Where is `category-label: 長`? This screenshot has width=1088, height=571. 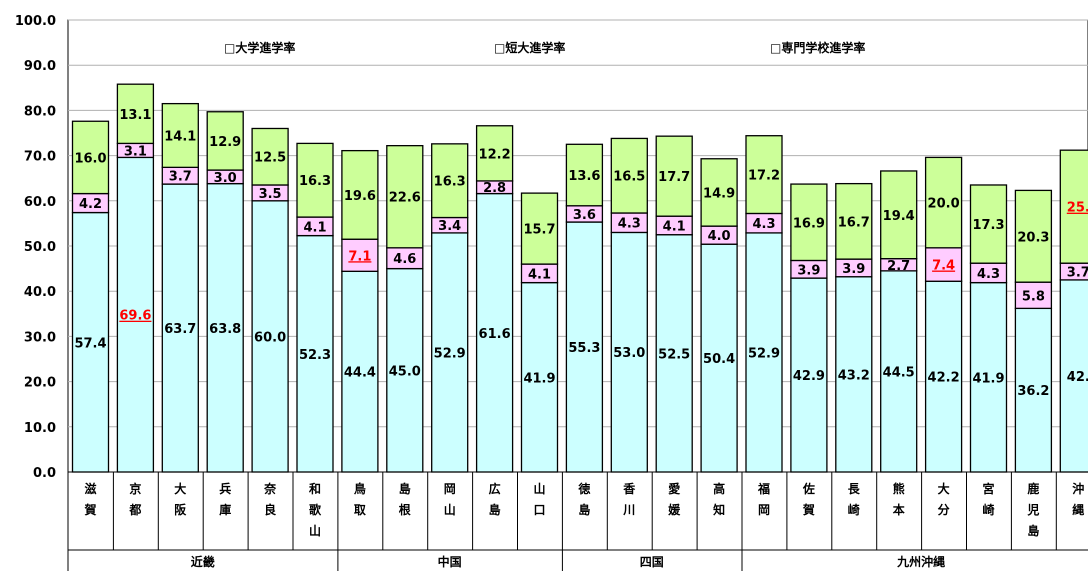
category-label: 長 is located at coordinates (854, 488).